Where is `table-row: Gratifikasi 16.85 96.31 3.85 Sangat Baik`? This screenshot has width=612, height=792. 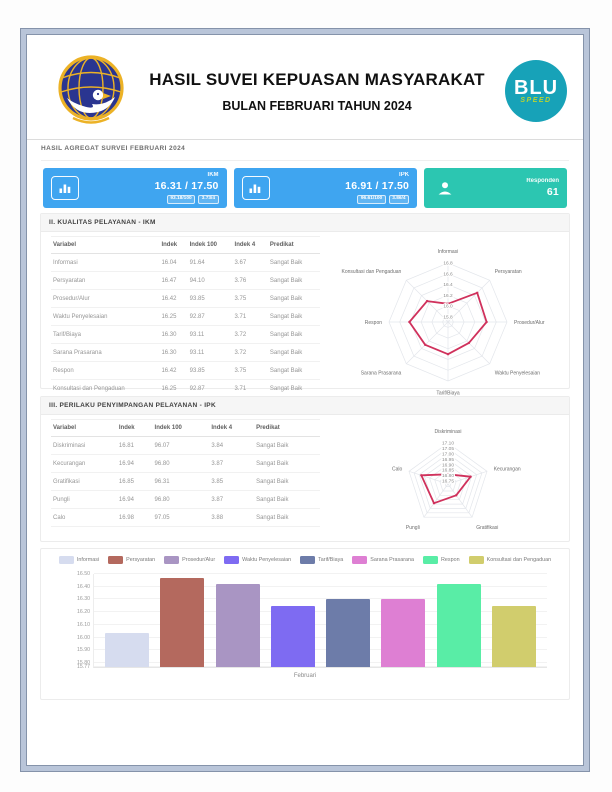 table-row: Gratifikasi 16.85 96.31 3.85 Sangat Baik is located at coordinates (185, 481).